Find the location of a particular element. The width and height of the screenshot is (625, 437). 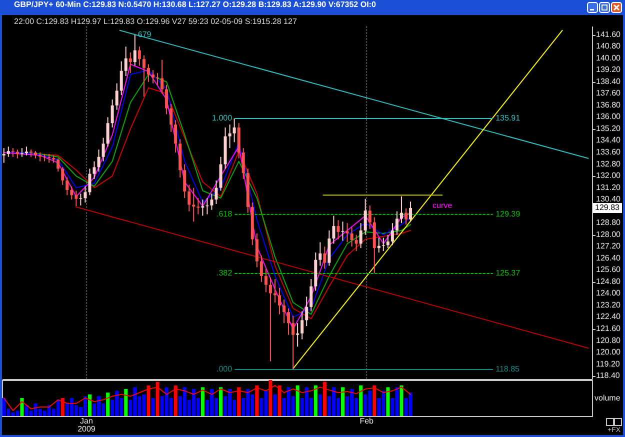

y-tick-label: 125.60 is located at coordinates (609, 269).